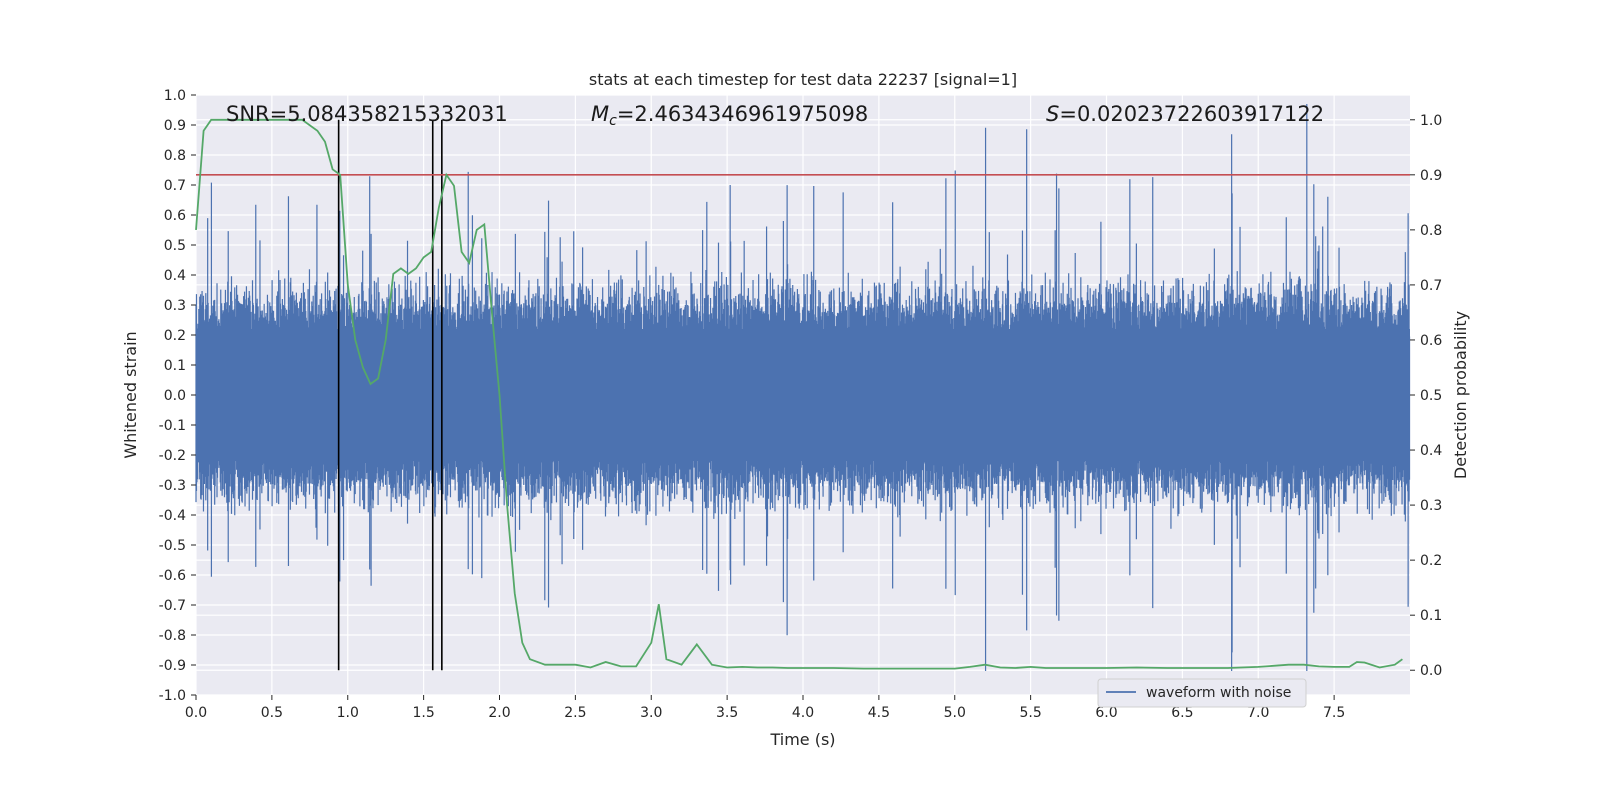 The width and height of the screenshot is (1600, 800). Describe the element at coordinates (130, 394) in the screenshot. I see `y-axis-label: Whitened strain` at that location.